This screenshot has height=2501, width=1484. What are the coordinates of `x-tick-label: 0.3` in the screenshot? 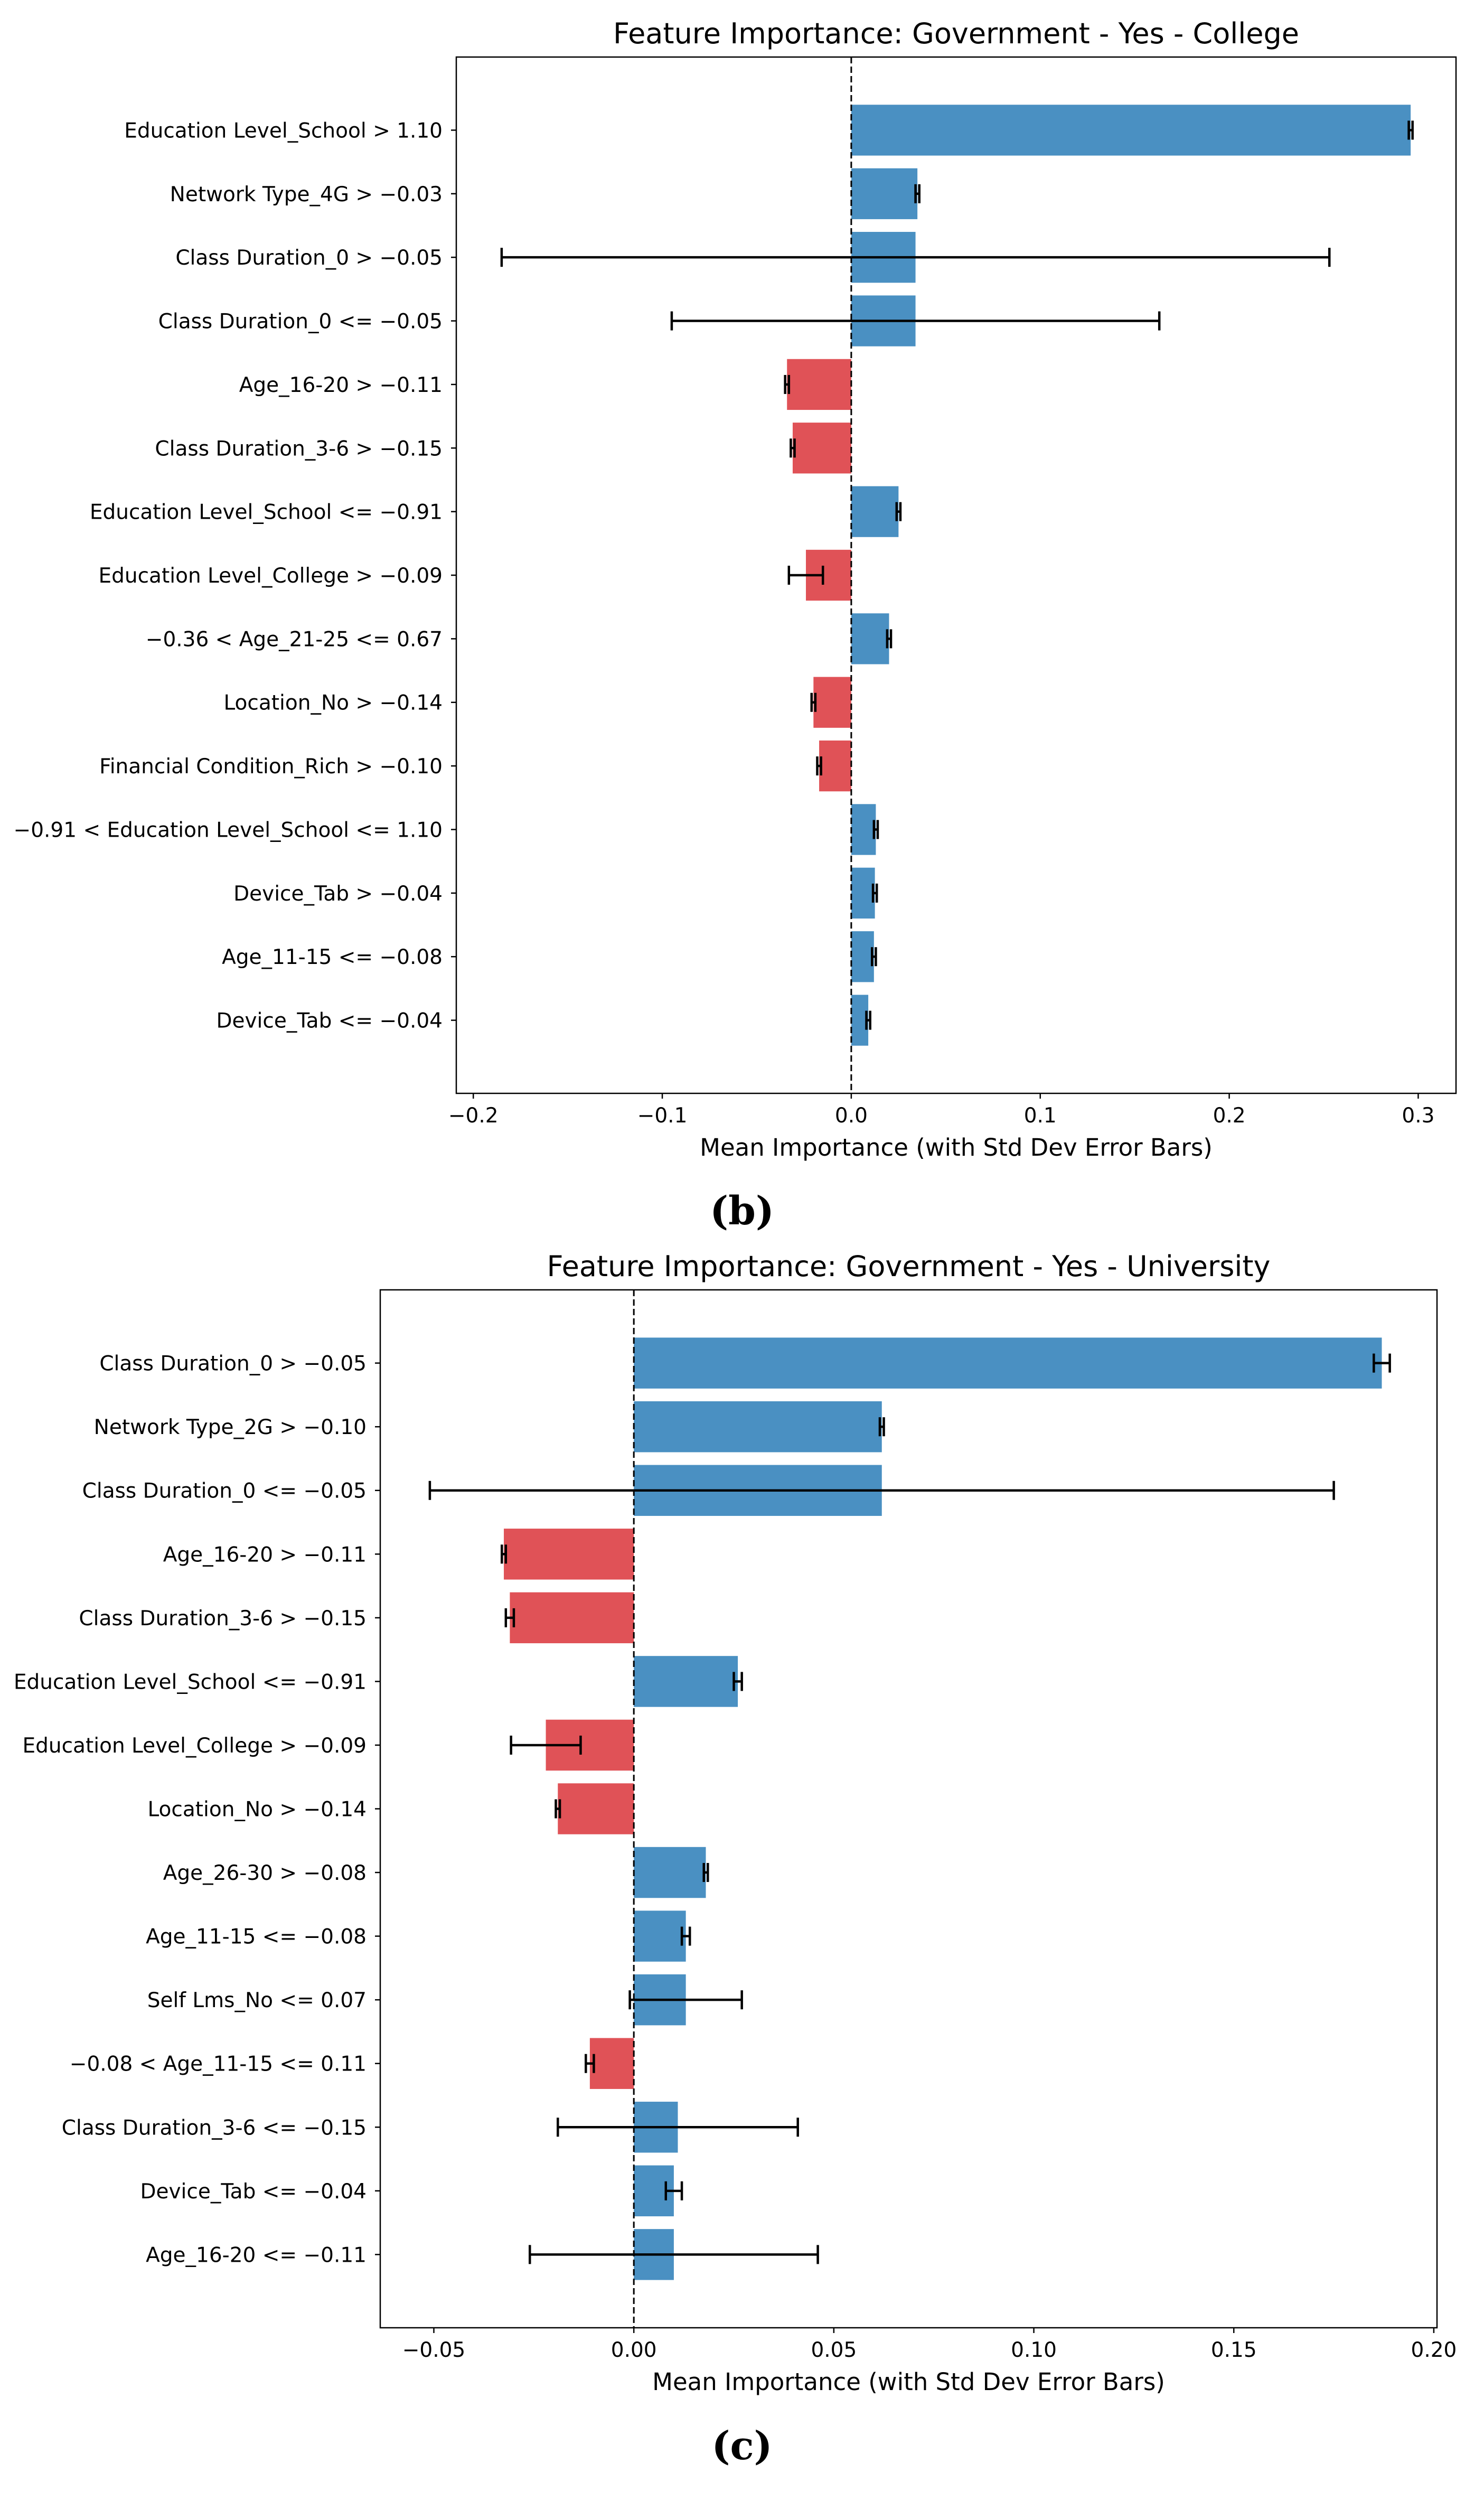 It's located at (1418, 1116).